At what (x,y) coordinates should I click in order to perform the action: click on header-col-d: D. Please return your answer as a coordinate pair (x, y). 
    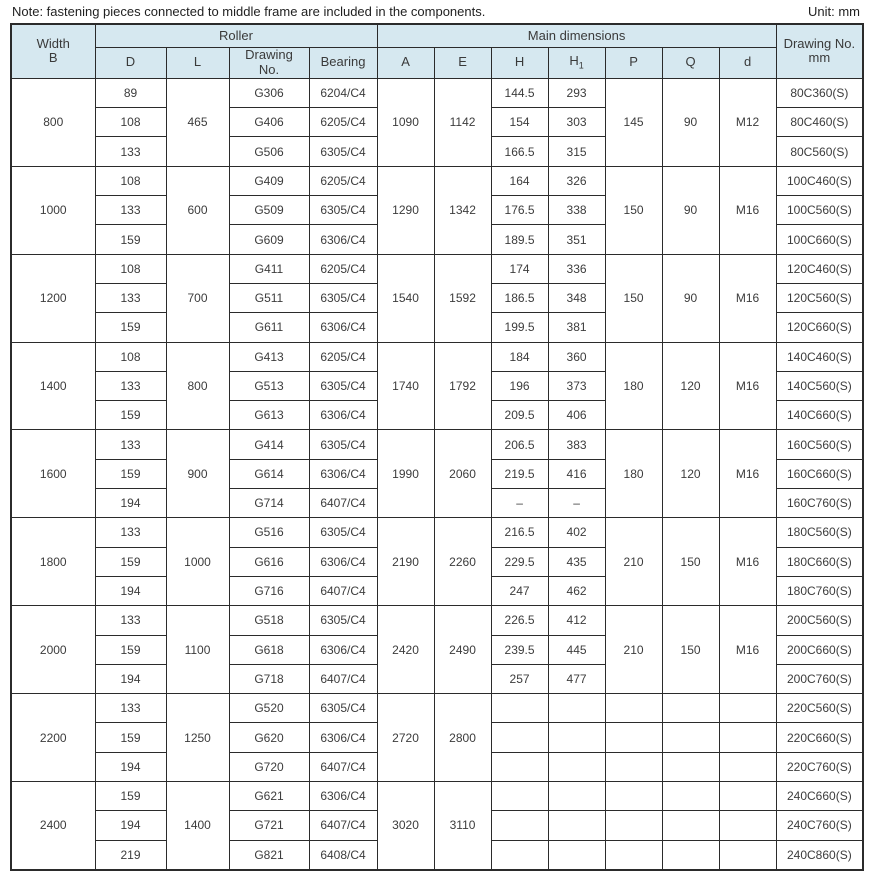
    Looking at the image, I should click on (130, 63).